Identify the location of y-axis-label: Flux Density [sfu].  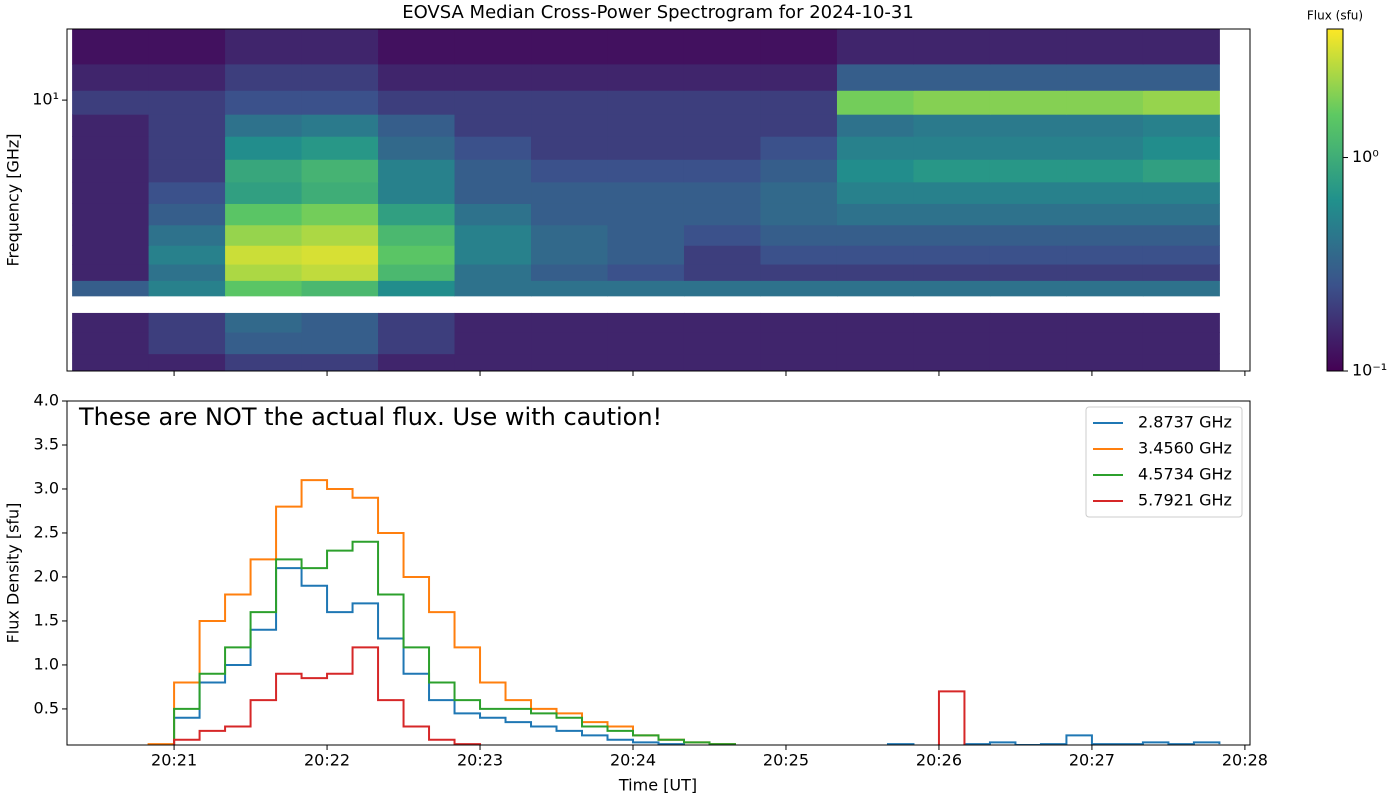
(13, 573).